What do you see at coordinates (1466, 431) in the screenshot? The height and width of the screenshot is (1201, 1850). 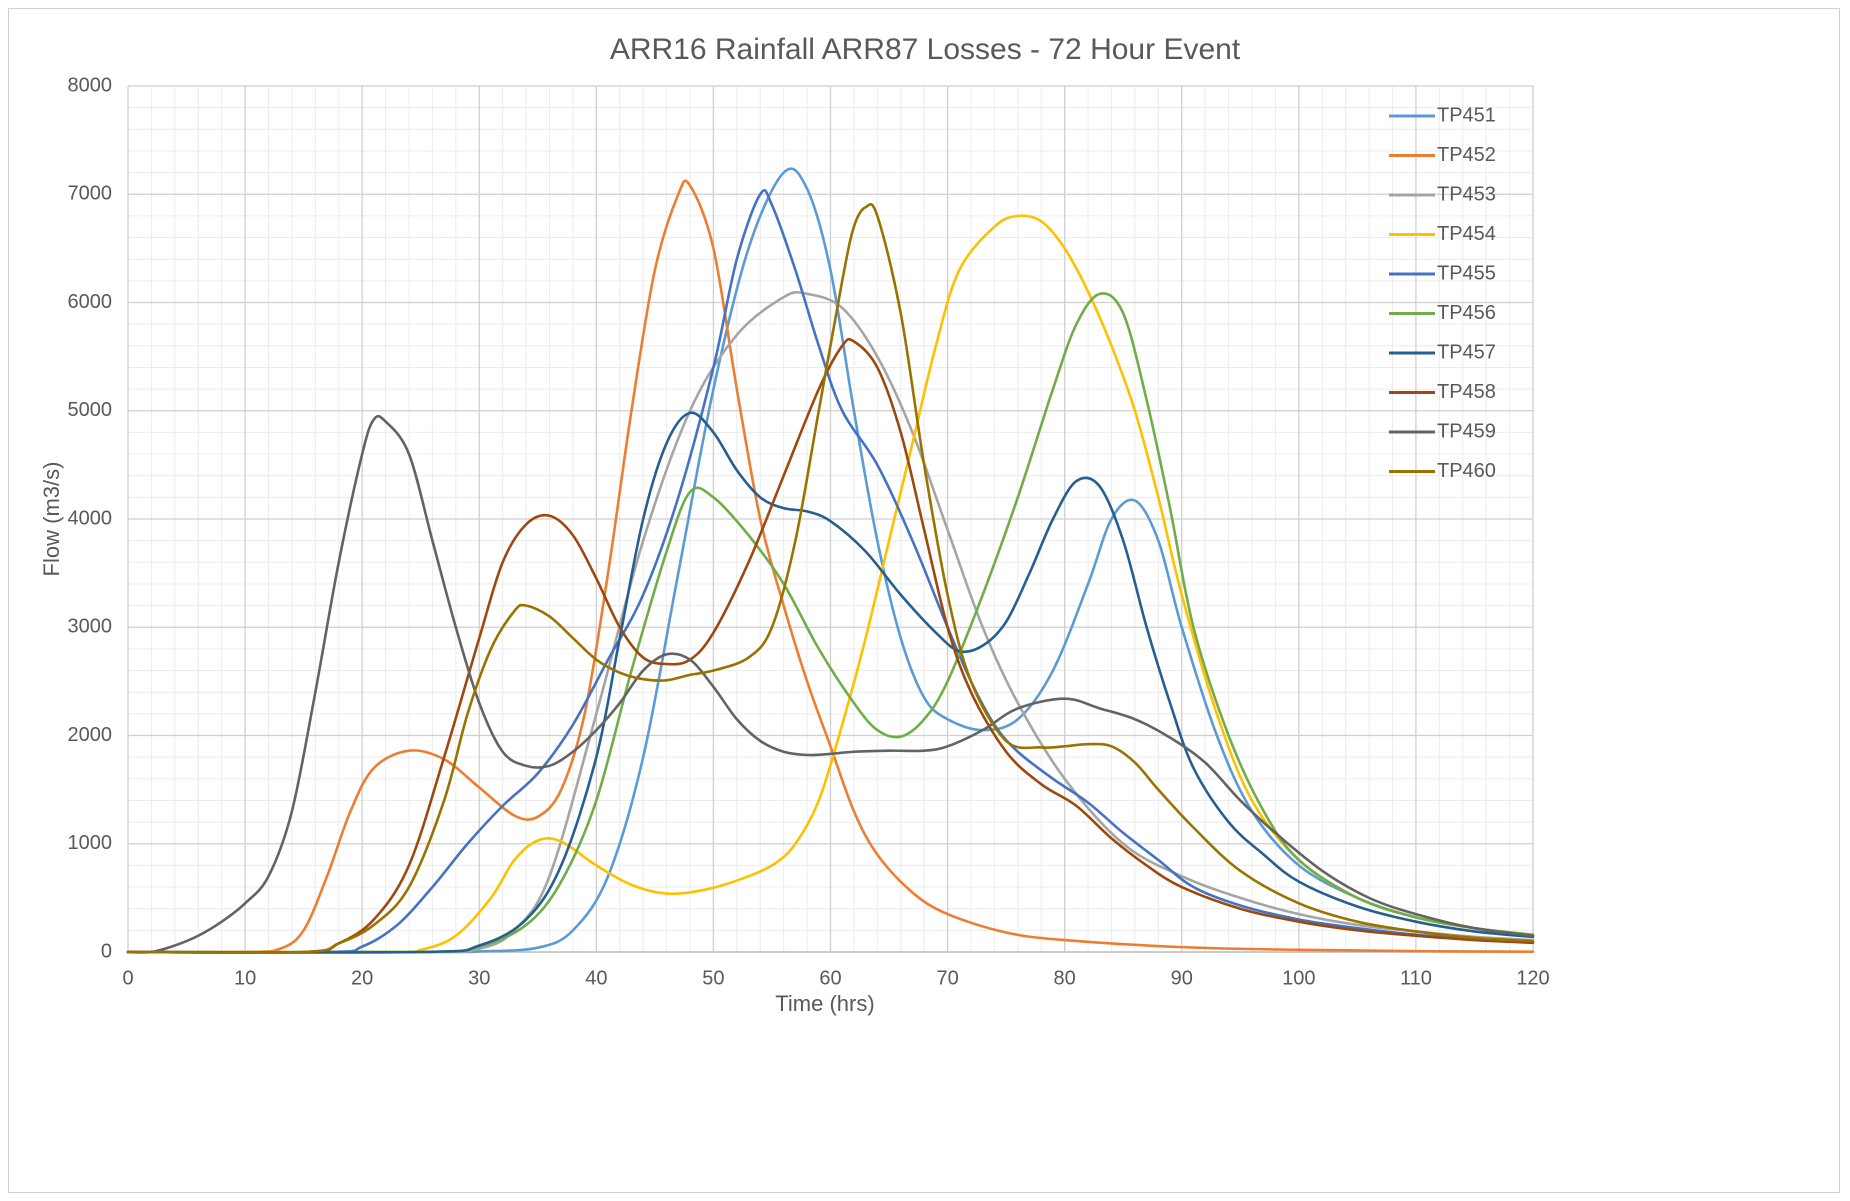 I see `legend-label: TP459` at bounding box center [1466, 431].